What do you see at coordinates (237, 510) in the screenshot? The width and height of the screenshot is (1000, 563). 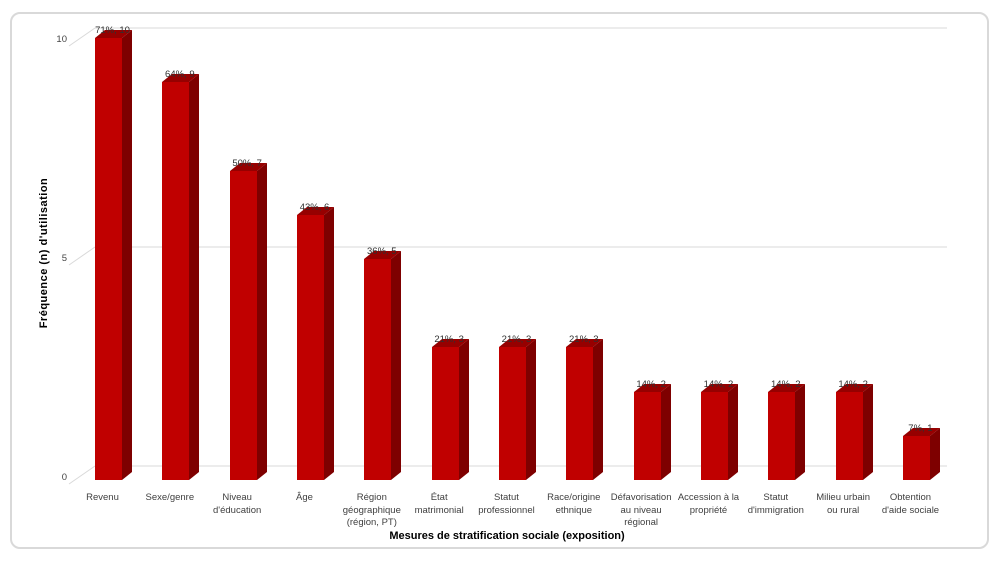 I see `category-label-line: d'éducation` at bounding box center [237, 510].